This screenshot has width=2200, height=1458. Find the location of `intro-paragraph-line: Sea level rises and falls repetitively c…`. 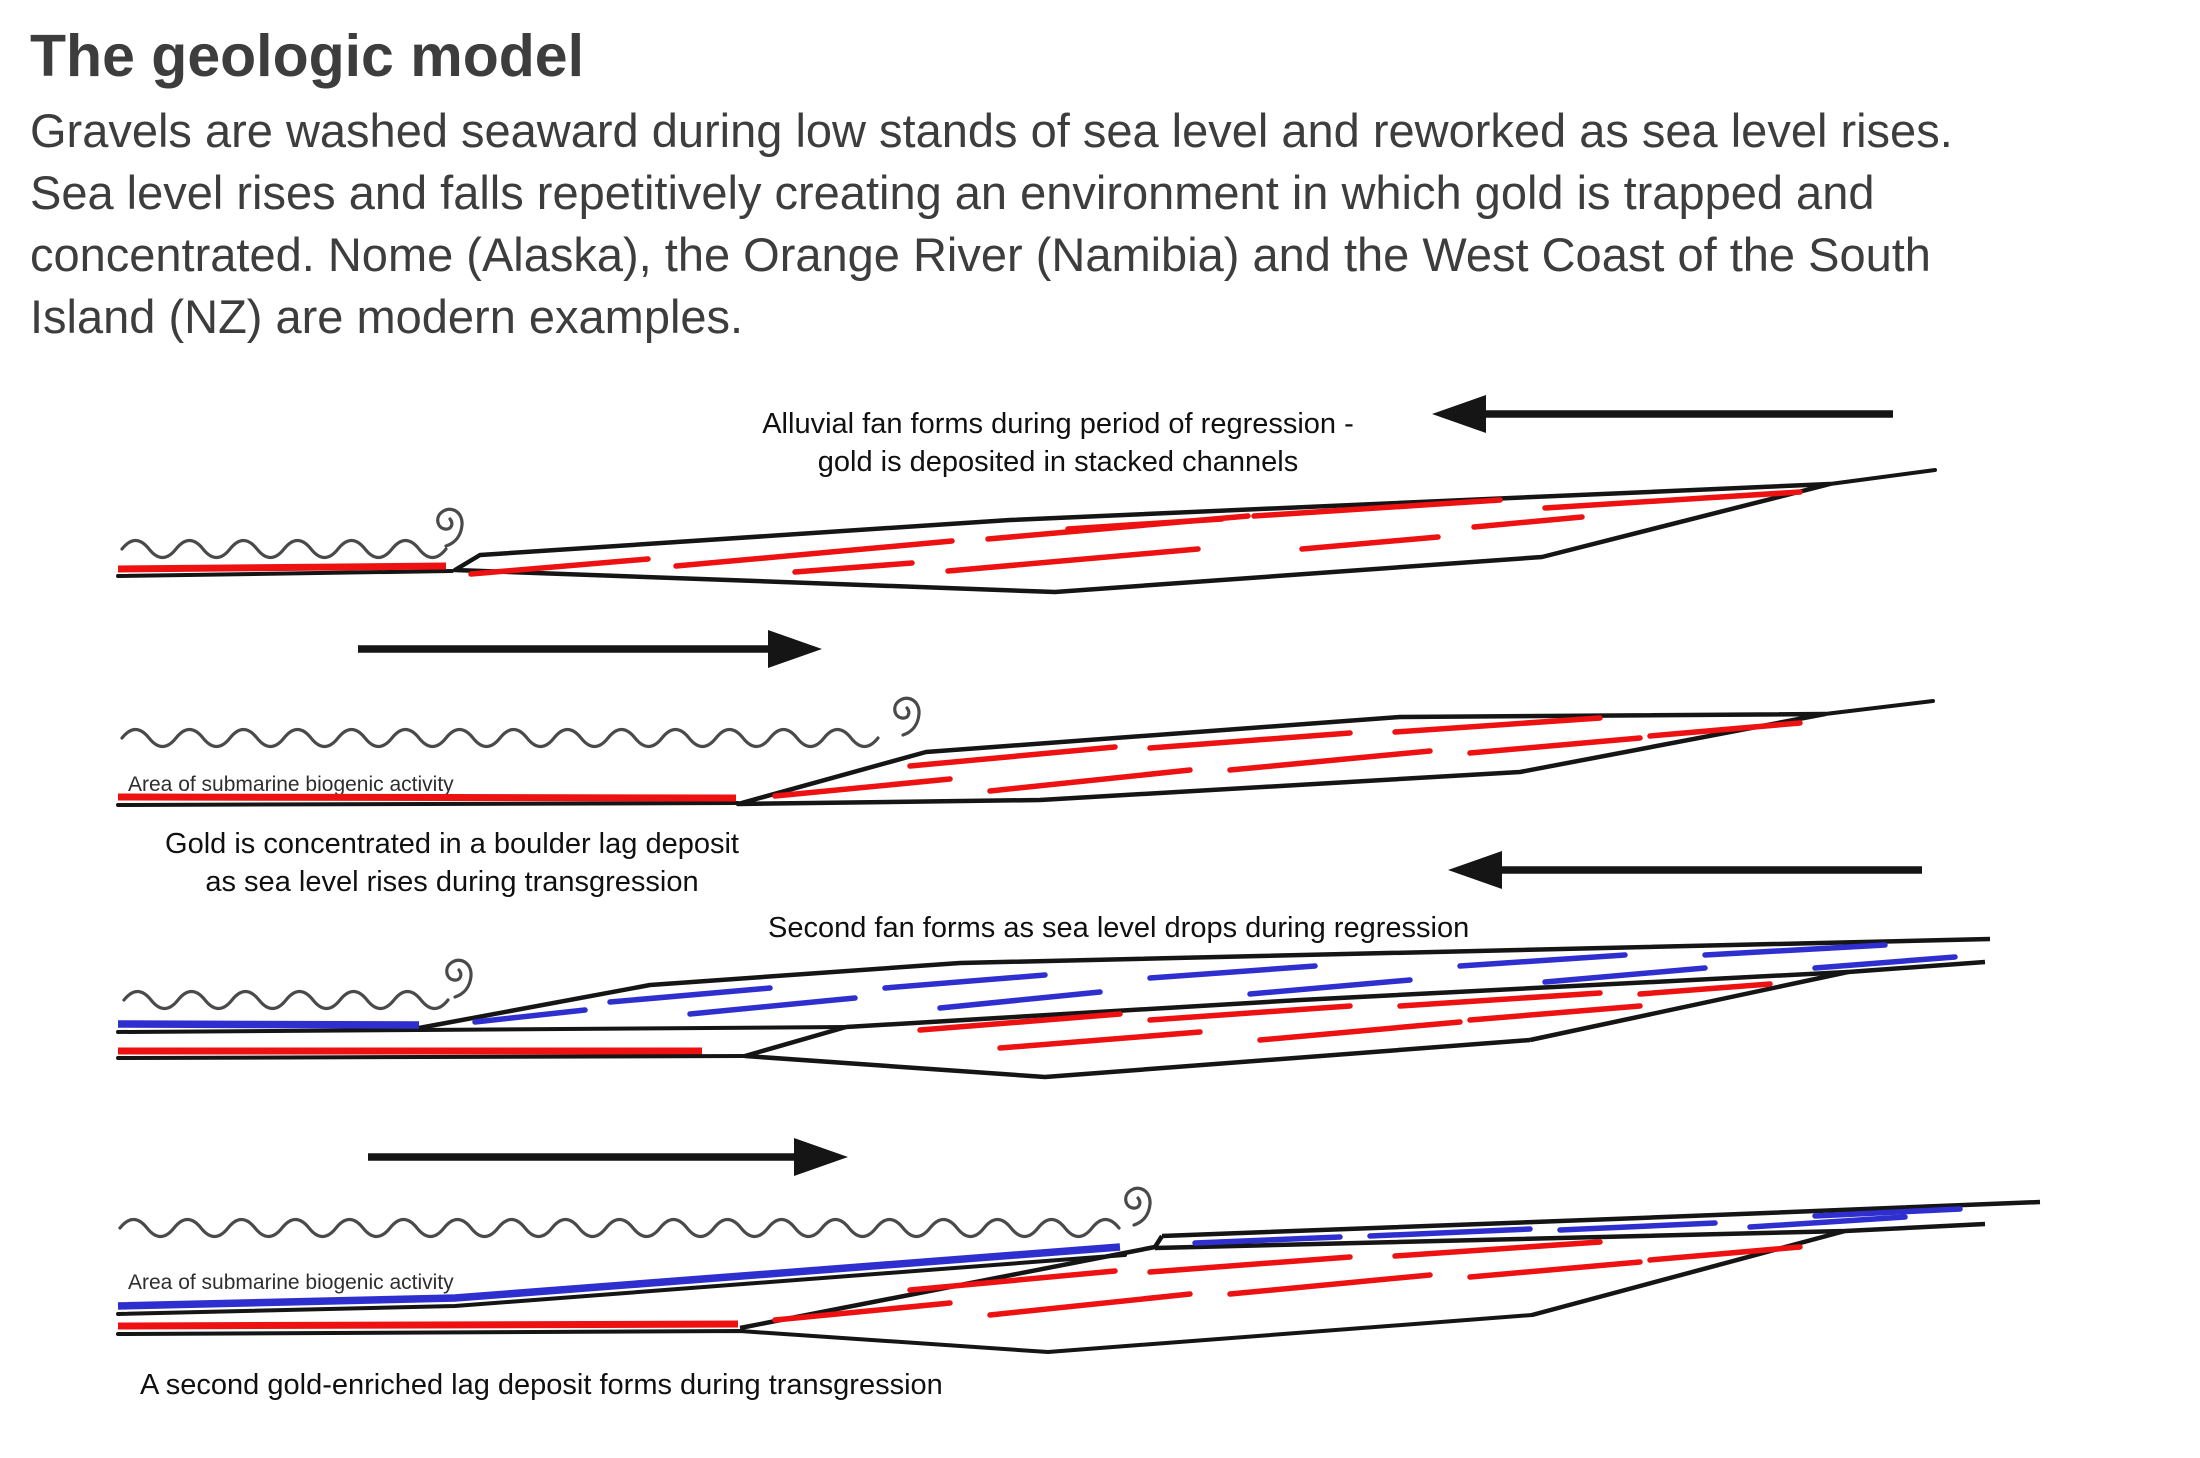

intro-paragraph-line: Sea level rises and falls repetitively c… is located at coordinates (952, 192).